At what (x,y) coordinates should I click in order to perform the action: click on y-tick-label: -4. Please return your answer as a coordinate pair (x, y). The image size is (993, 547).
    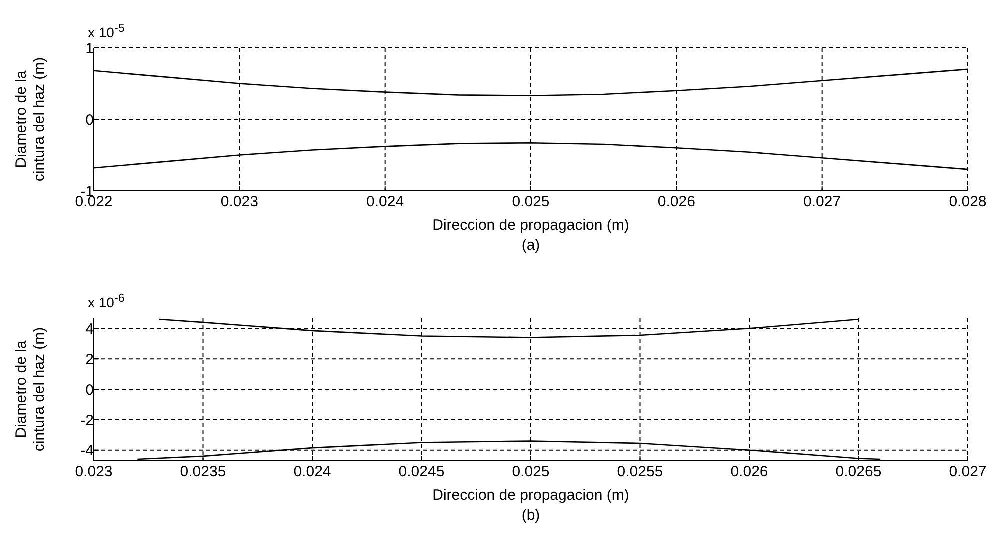
    Looking at the image, I should click on (87, 451).